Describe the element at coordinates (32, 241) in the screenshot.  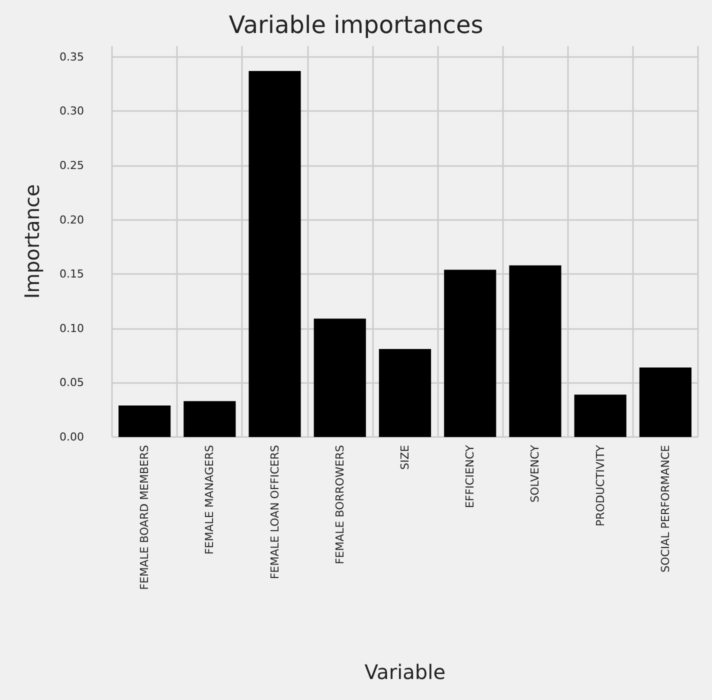
I see `y-axis-title: Importance` at that location.